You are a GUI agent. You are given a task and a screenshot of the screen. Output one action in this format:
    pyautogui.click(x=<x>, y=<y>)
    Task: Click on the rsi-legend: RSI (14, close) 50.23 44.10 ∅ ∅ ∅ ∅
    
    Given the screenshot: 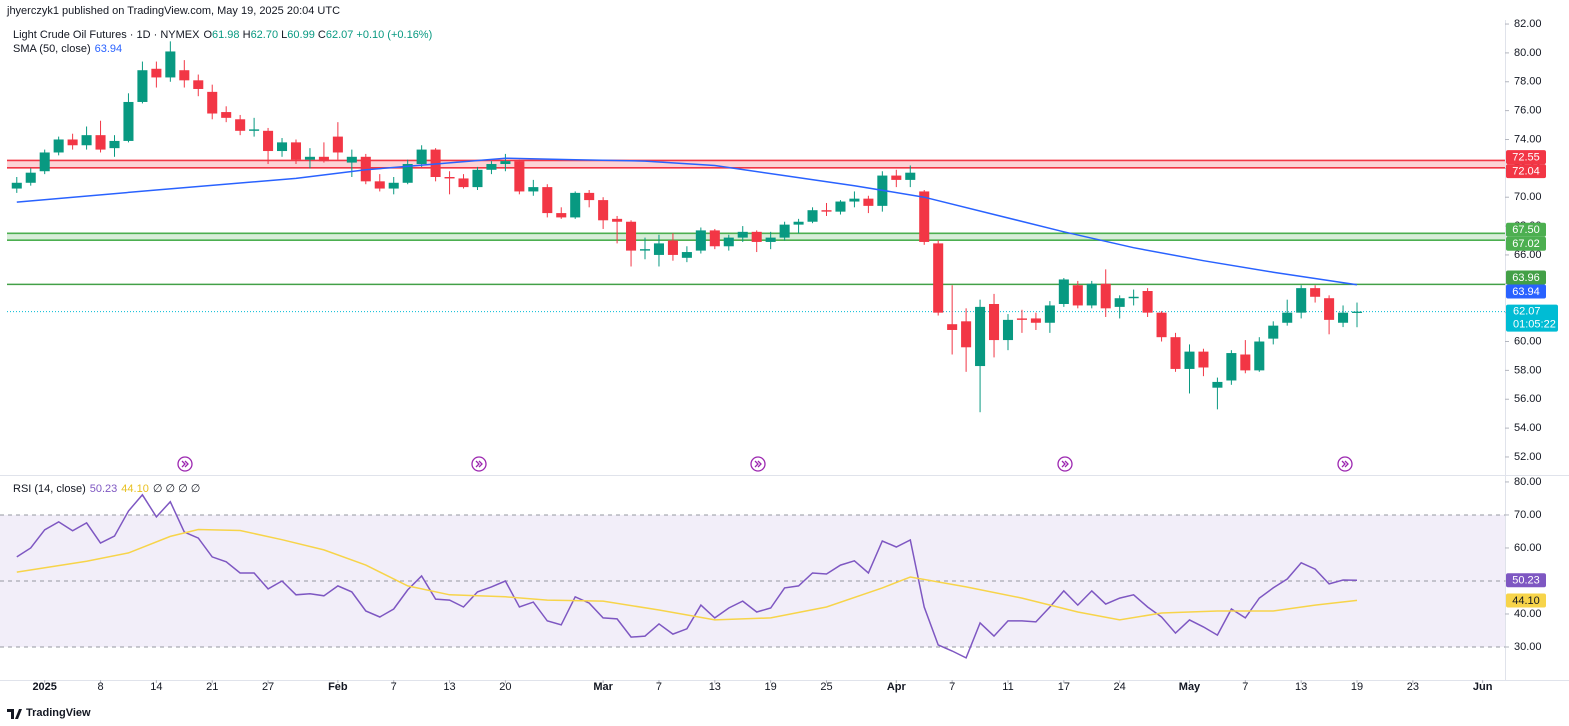 What is the action you would take?
    pyautogui.click(x=106, y=489)
    